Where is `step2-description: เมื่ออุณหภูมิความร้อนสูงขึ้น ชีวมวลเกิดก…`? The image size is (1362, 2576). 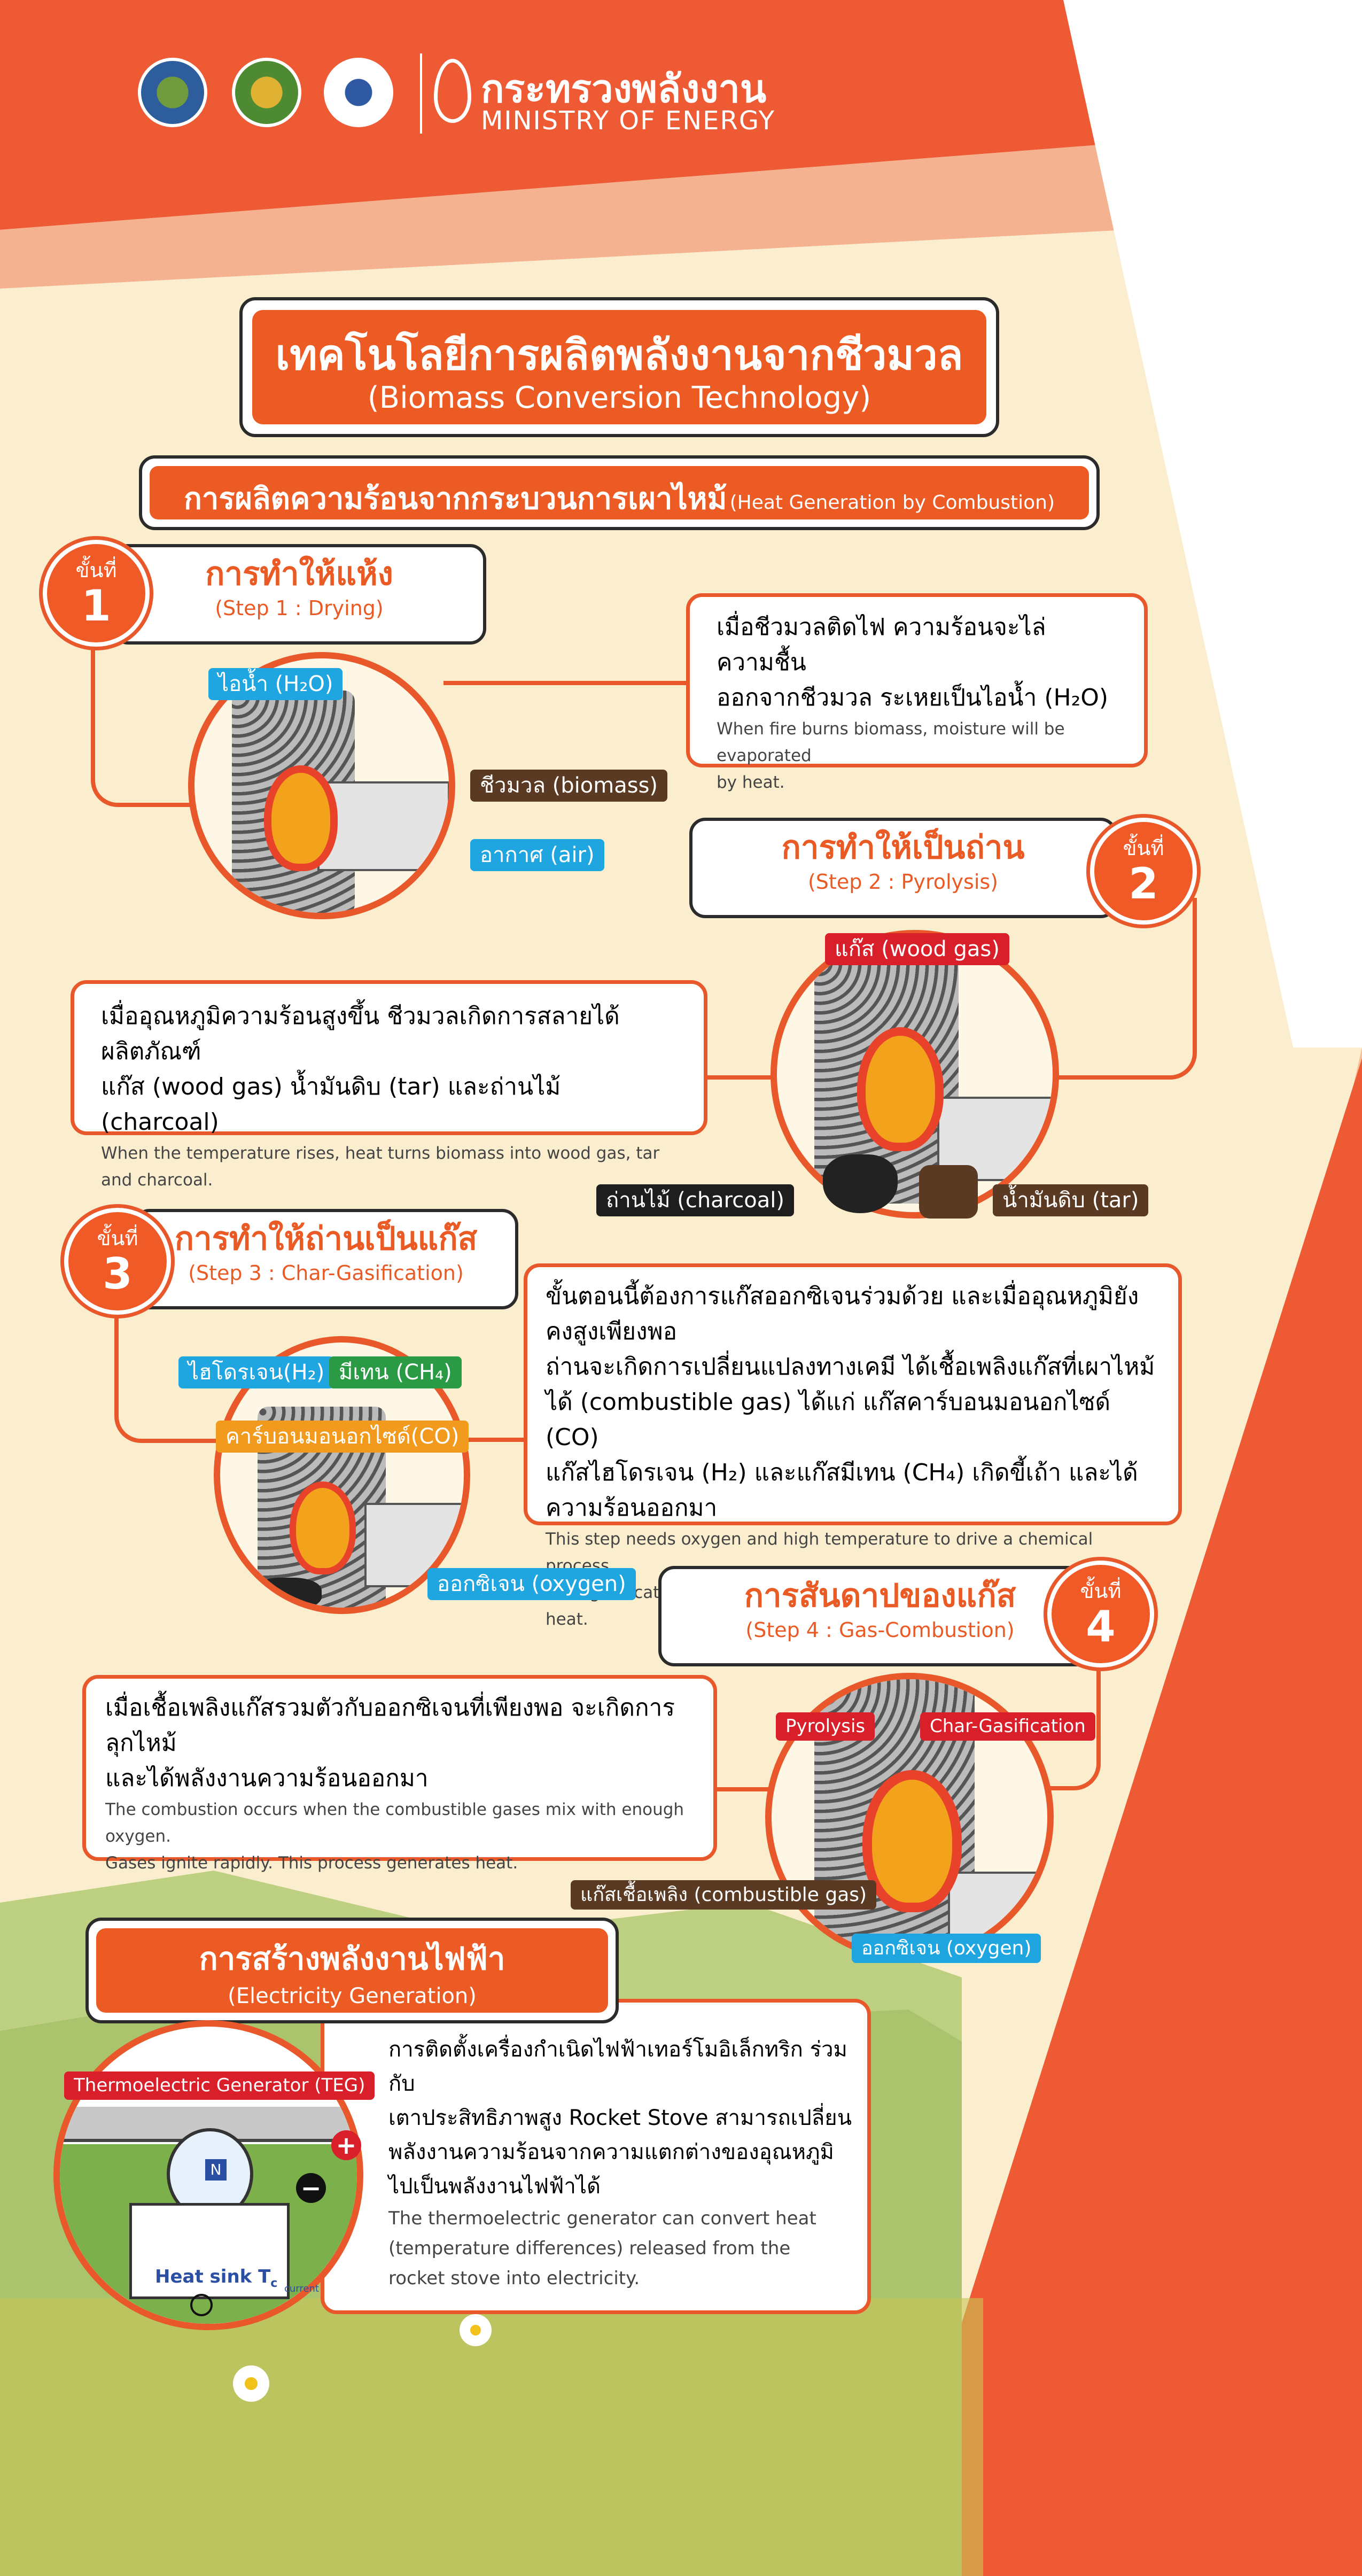
step2-description: เมื่ออุณหภูมิความร้อนสูงขึ้น ชีวมวลเกิดก… is located at coordinates (389, 1085).